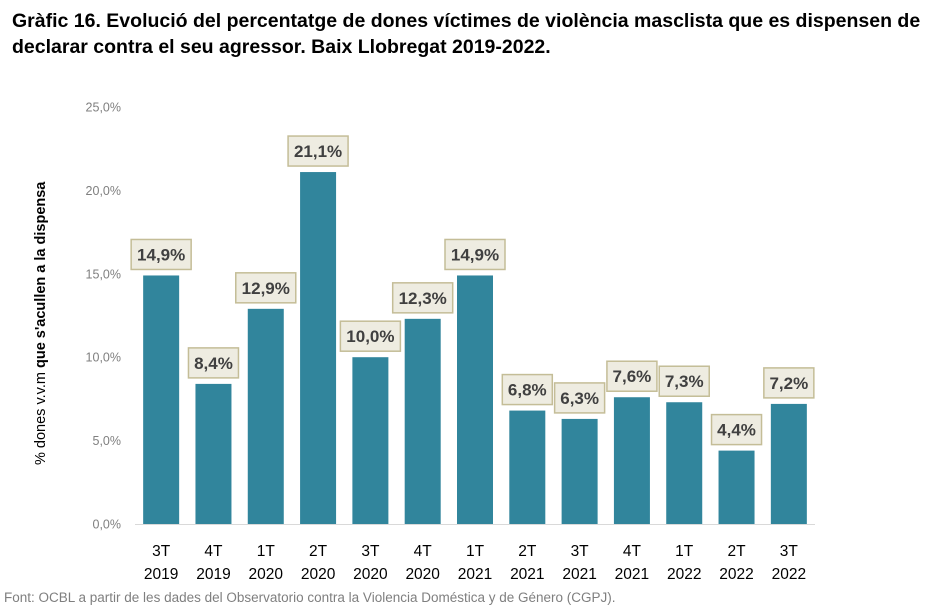 This screenshot has width=947, height=614. Describe the element at coordinates (107, 525) in the screenshot. I see `y-tick-label: 0,0%` at that location.